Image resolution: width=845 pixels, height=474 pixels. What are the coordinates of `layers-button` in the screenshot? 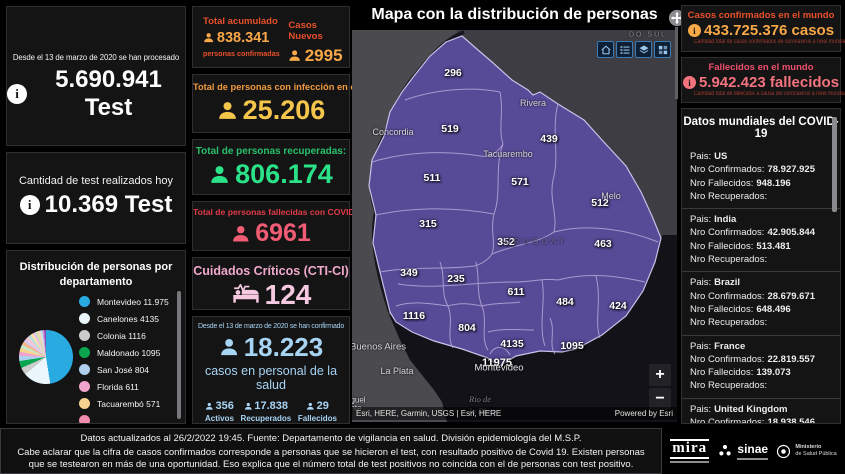 It's located at (643, 49).